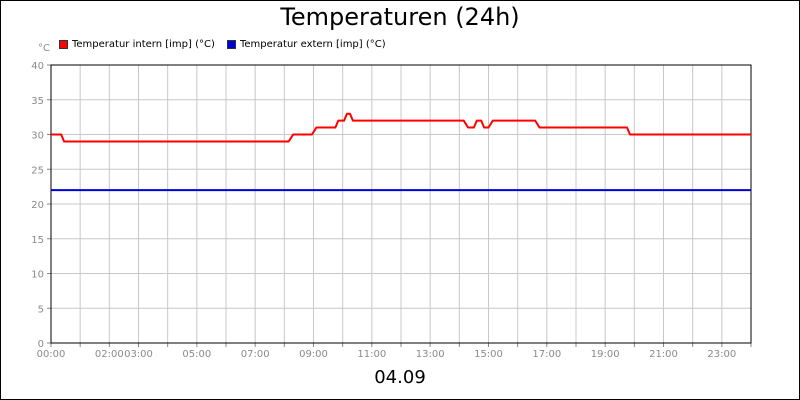 The image size is (800, 400). I want to click on y-tick-label: 5, so click(41, 309).